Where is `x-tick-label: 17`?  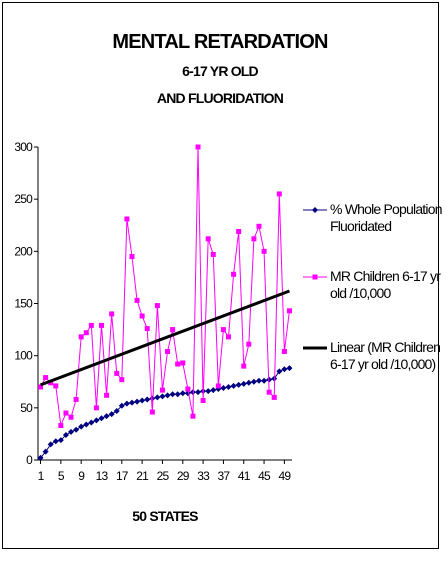 x-tick-label: 17 is located at coordinates (122, 476).